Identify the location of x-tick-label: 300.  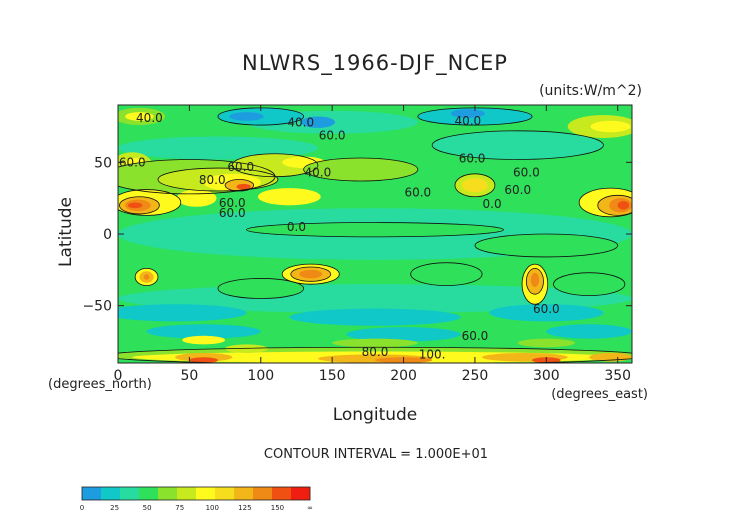
(546, 376).